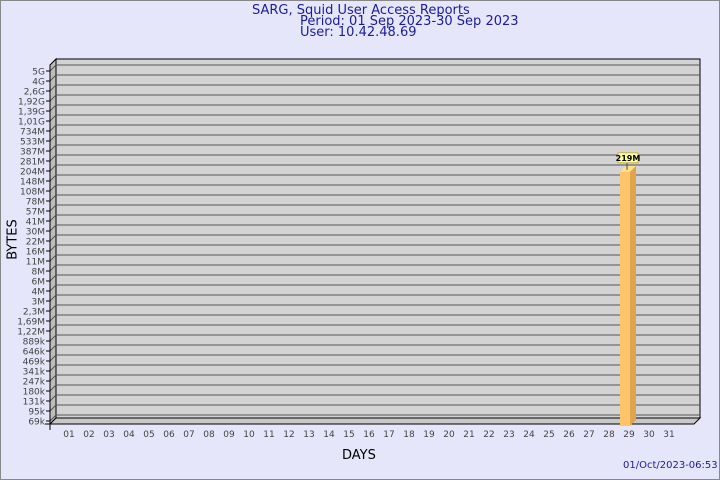 Image resolution: width=720 pixels, height=480 pixels. What do you see at coordinates (35, 263) in the screenshot?
I see `y-tick-label: 11M` at bounding box center [35, 263].